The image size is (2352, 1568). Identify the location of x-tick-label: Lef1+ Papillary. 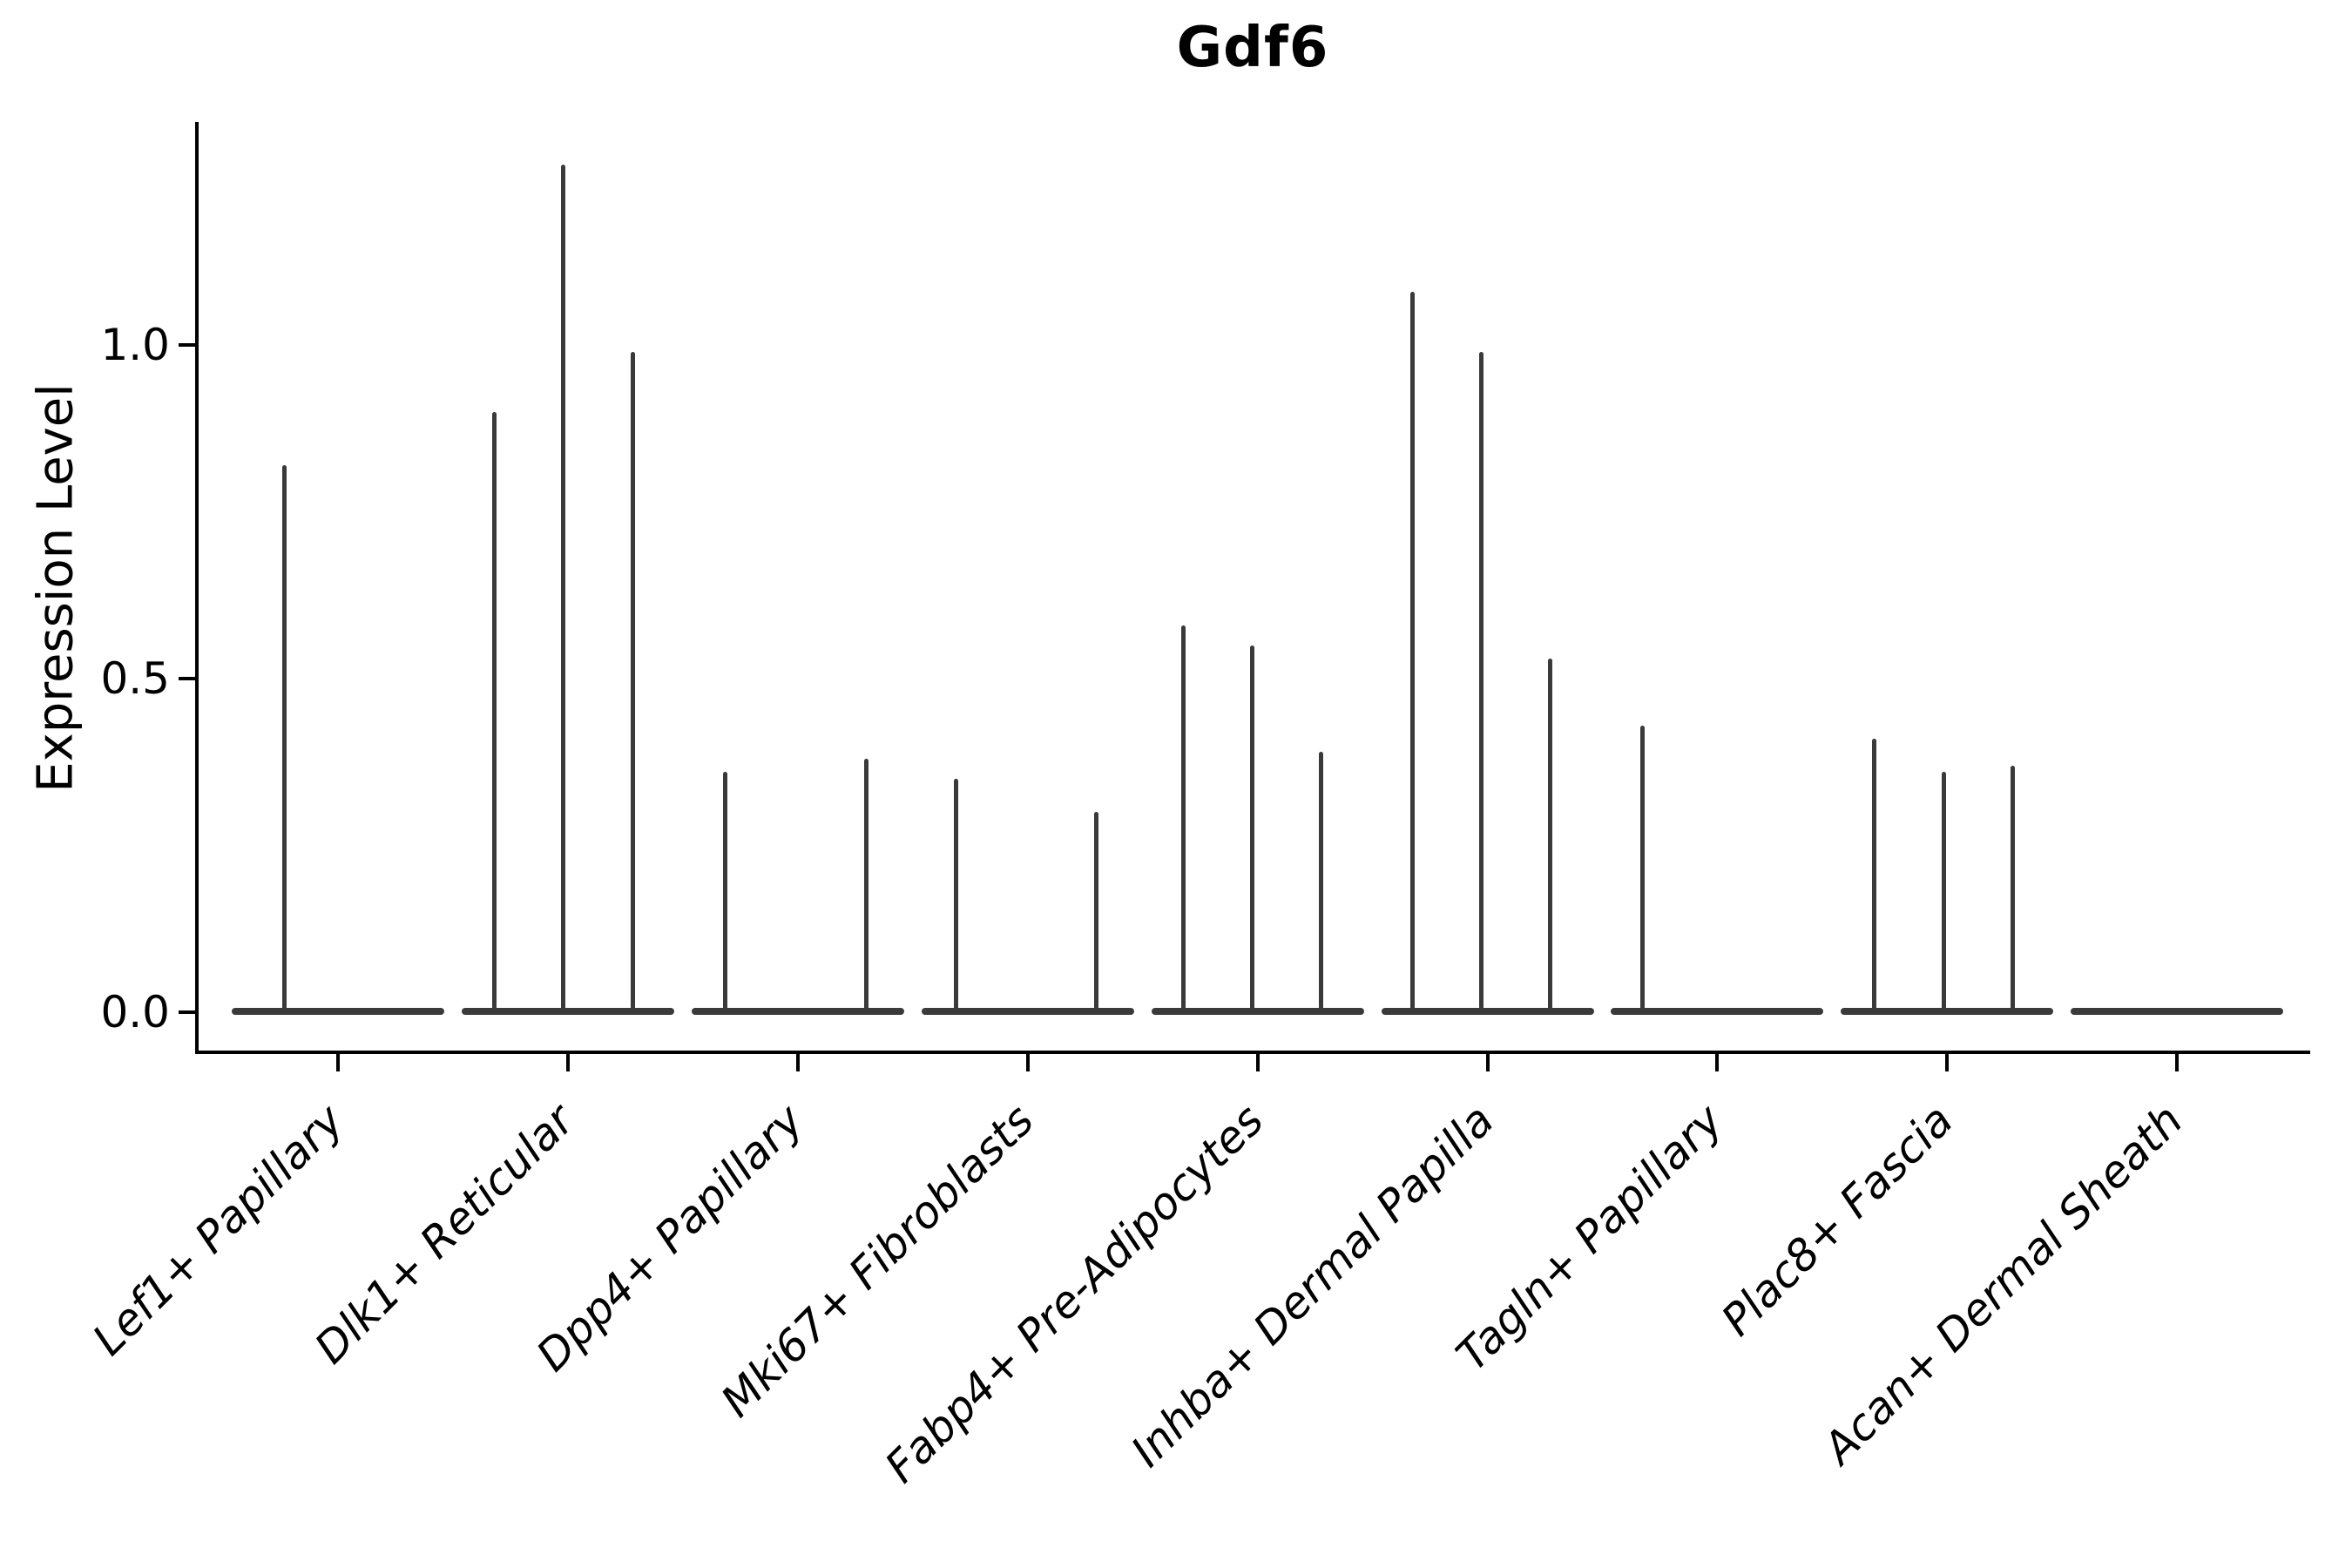
(218, 1230).